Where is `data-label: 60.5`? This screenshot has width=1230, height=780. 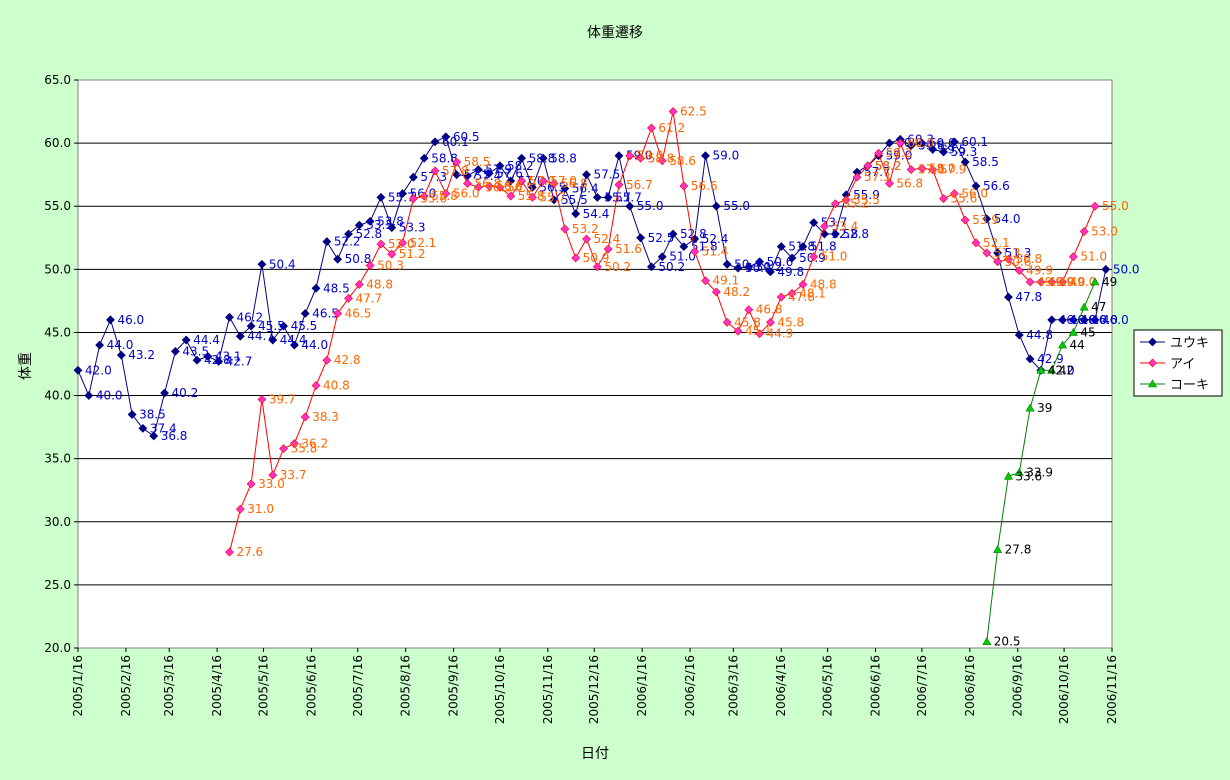 data-label: 60.5 is located at coordinates (466, 137).